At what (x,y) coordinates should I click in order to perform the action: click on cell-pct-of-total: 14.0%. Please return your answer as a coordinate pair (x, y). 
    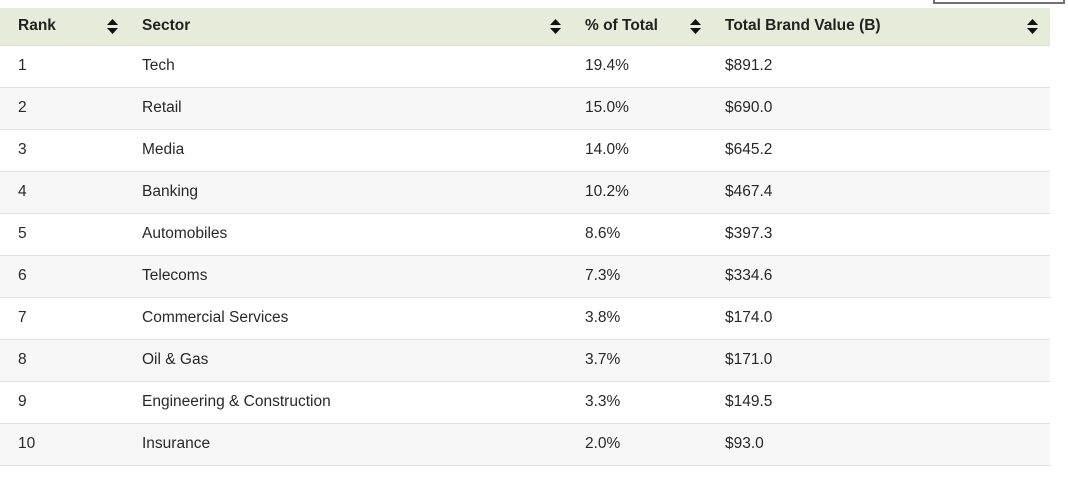
    Looking at the image, I should click on (643, 149).